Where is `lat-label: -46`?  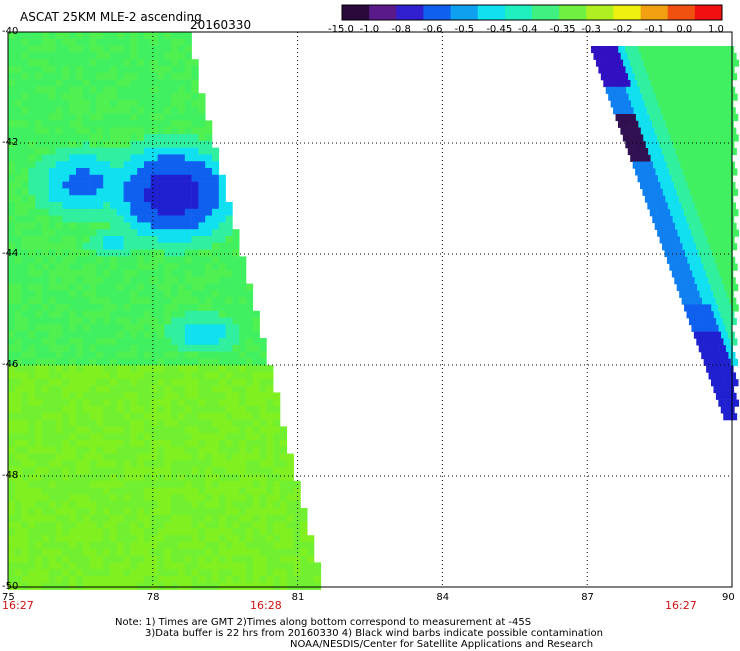
lat-label: -46 is located at coordinates (10, 364).